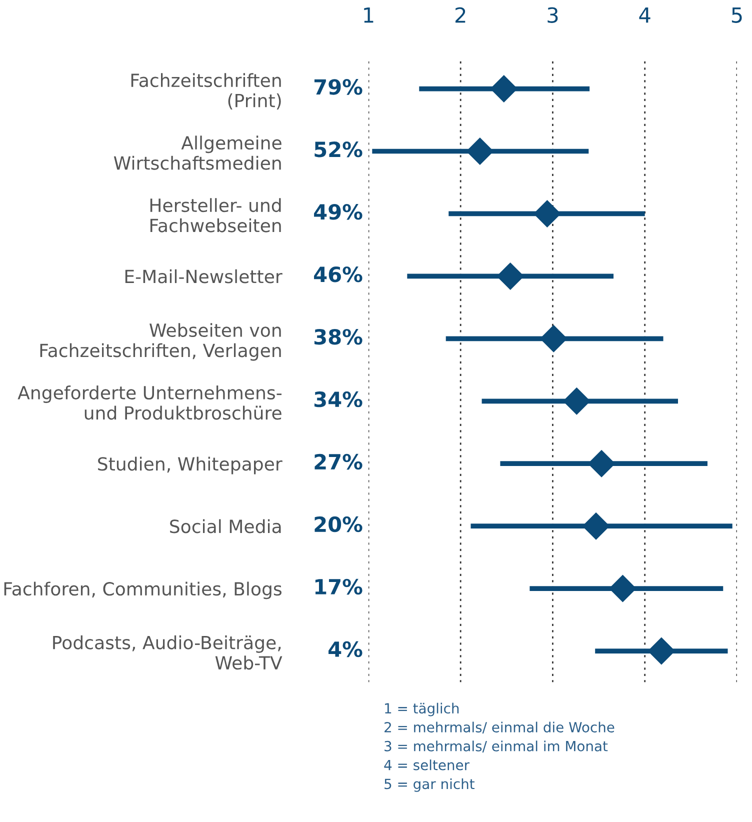 The width and height of the screenshot is (752, 822). Describe the element at coordinates (160, 342) in the screenshot. I see `y-tick-label: Webseiten von Fachzeitschriften, Verlagen` at that location.